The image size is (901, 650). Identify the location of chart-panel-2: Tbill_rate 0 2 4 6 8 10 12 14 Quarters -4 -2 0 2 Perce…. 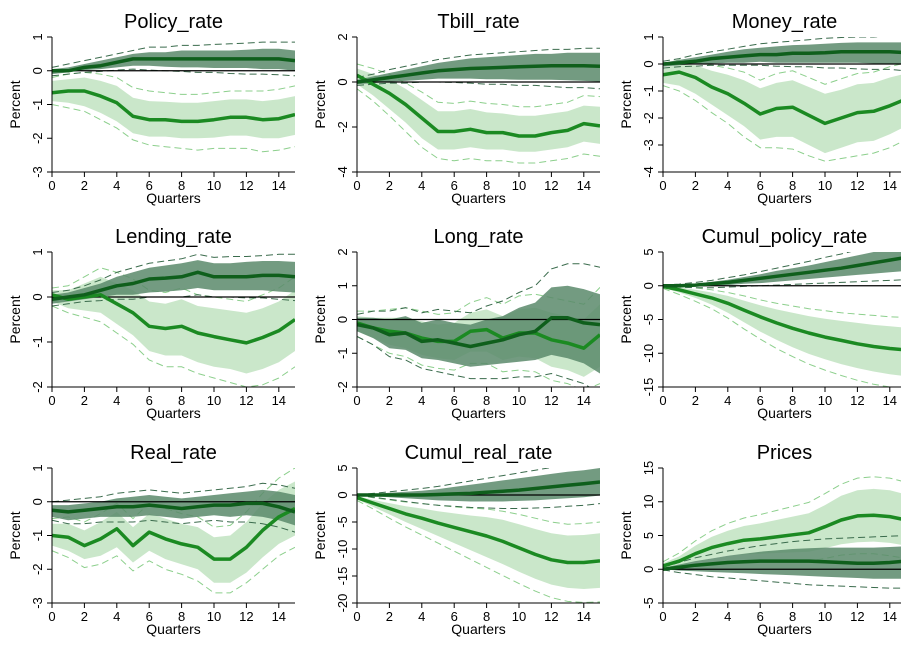
(456, 108).